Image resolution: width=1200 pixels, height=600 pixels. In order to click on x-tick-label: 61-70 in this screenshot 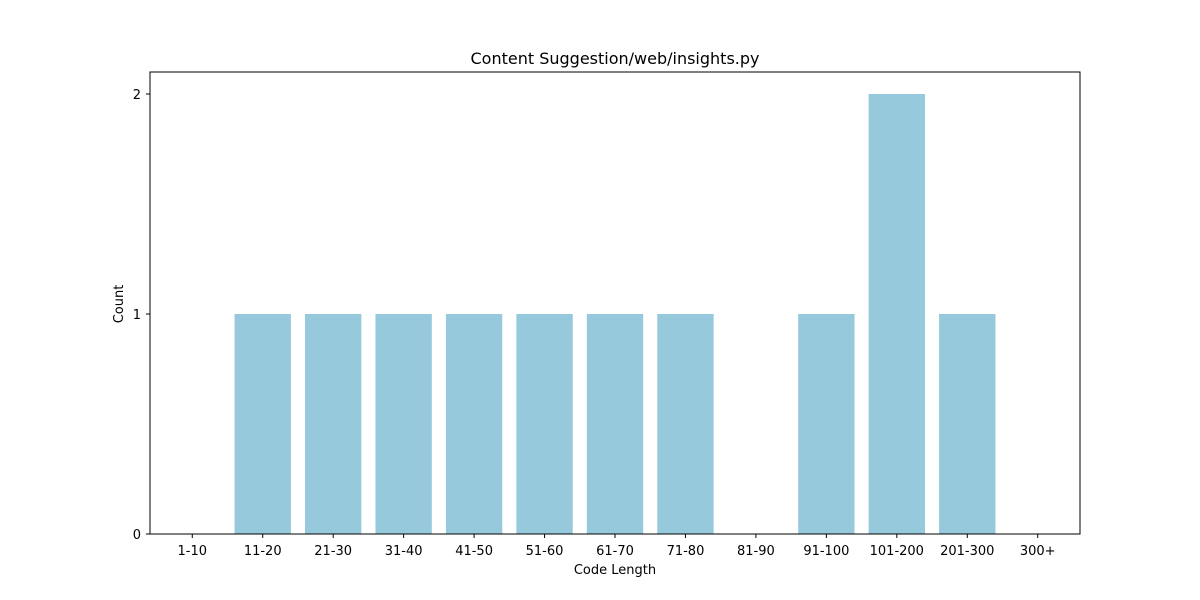, I will do `click(615, 551)`.